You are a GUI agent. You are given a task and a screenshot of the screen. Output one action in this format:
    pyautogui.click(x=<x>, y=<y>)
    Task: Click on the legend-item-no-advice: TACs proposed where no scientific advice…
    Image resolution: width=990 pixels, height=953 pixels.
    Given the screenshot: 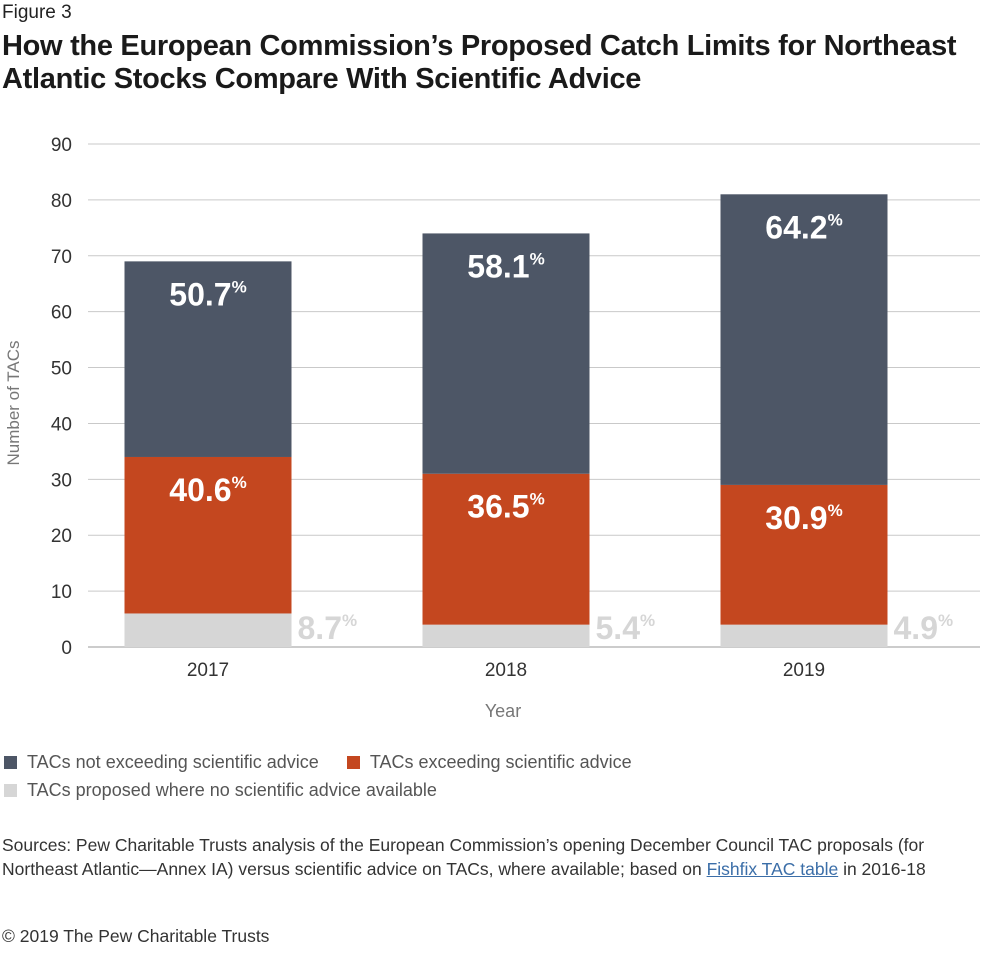 What is the action you would take?
    pyautogui.click(x=220, y=790)
    